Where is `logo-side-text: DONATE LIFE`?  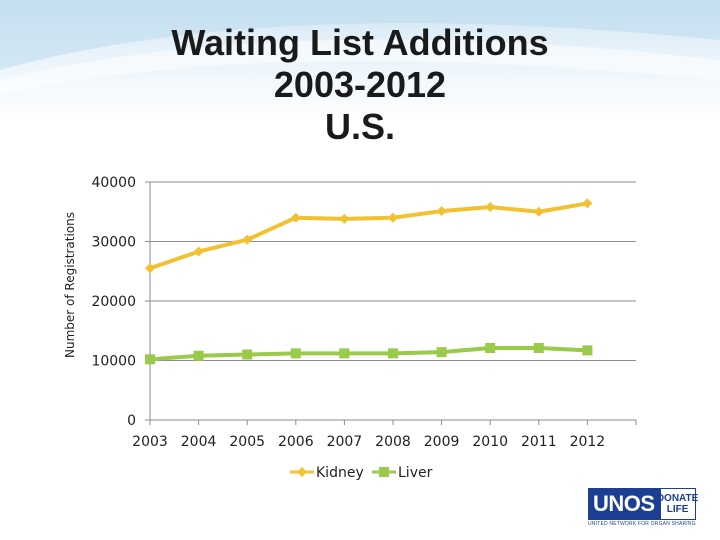
logo-side-text: DONATE LIFE is located at coordinates (677, 504).